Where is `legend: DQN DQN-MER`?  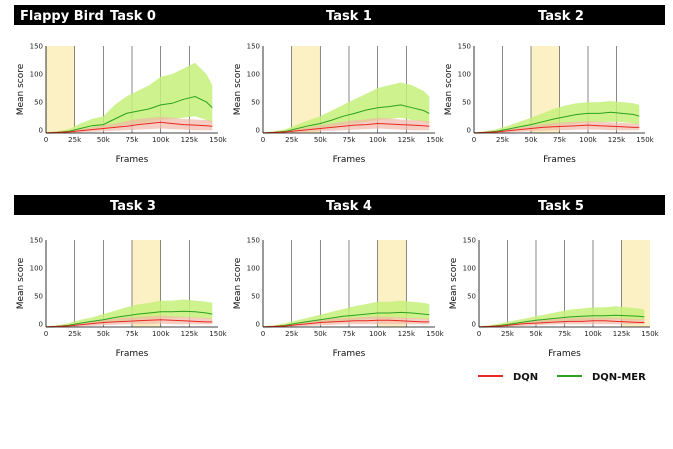 legend: DQN DQN-MER is located at coordinates (562, 377).